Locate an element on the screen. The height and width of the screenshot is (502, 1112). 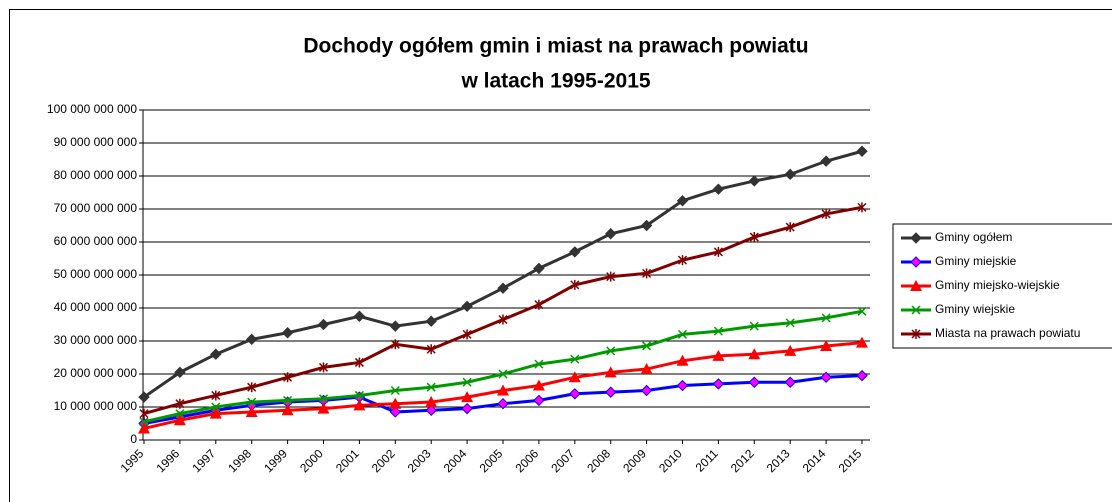
y-tick-label: 30 000 000 000 is located at coordinates (96, 340).